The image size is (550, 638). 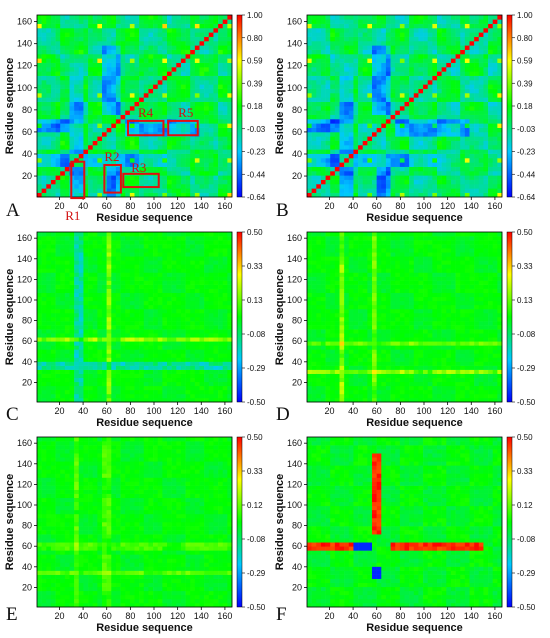 I want to click on y-tick-label: 80, so click(x=27, y=110).